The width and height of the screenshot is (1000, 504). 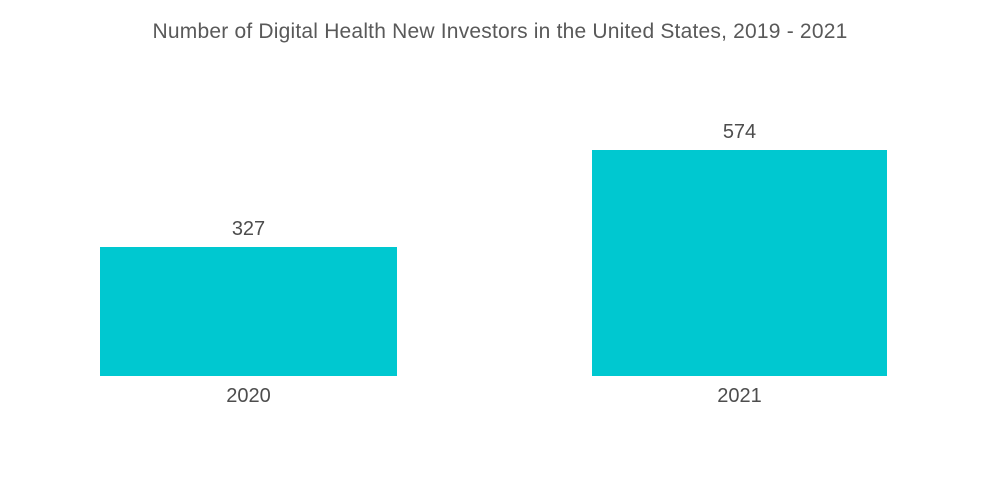 I want to click on bar-2021, so click(x=739, y=263).